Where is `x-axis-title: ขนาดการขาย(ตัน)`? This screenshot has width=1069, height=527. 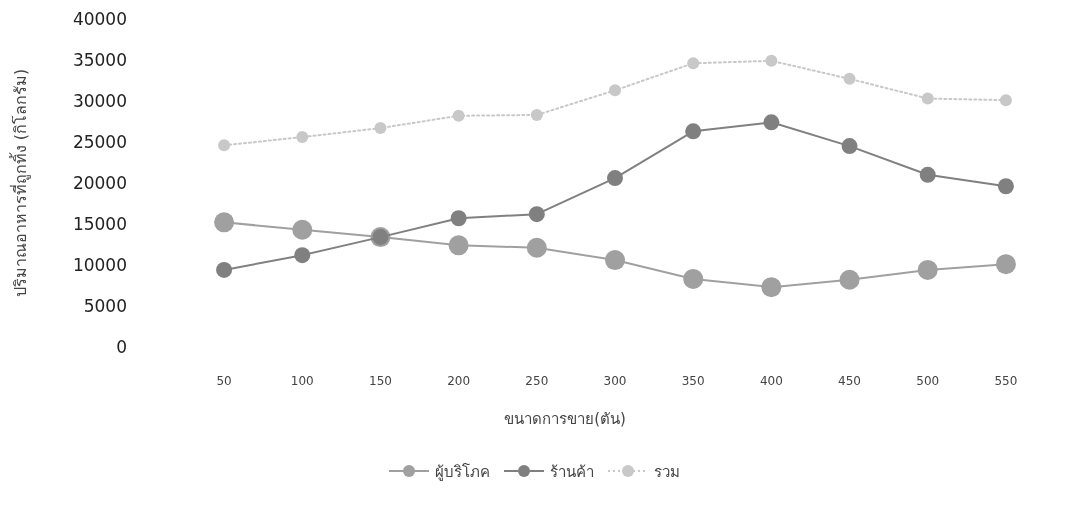
x-axis-title: ขนาดการขาย(ตัน) is located at coordinates (565, 419).